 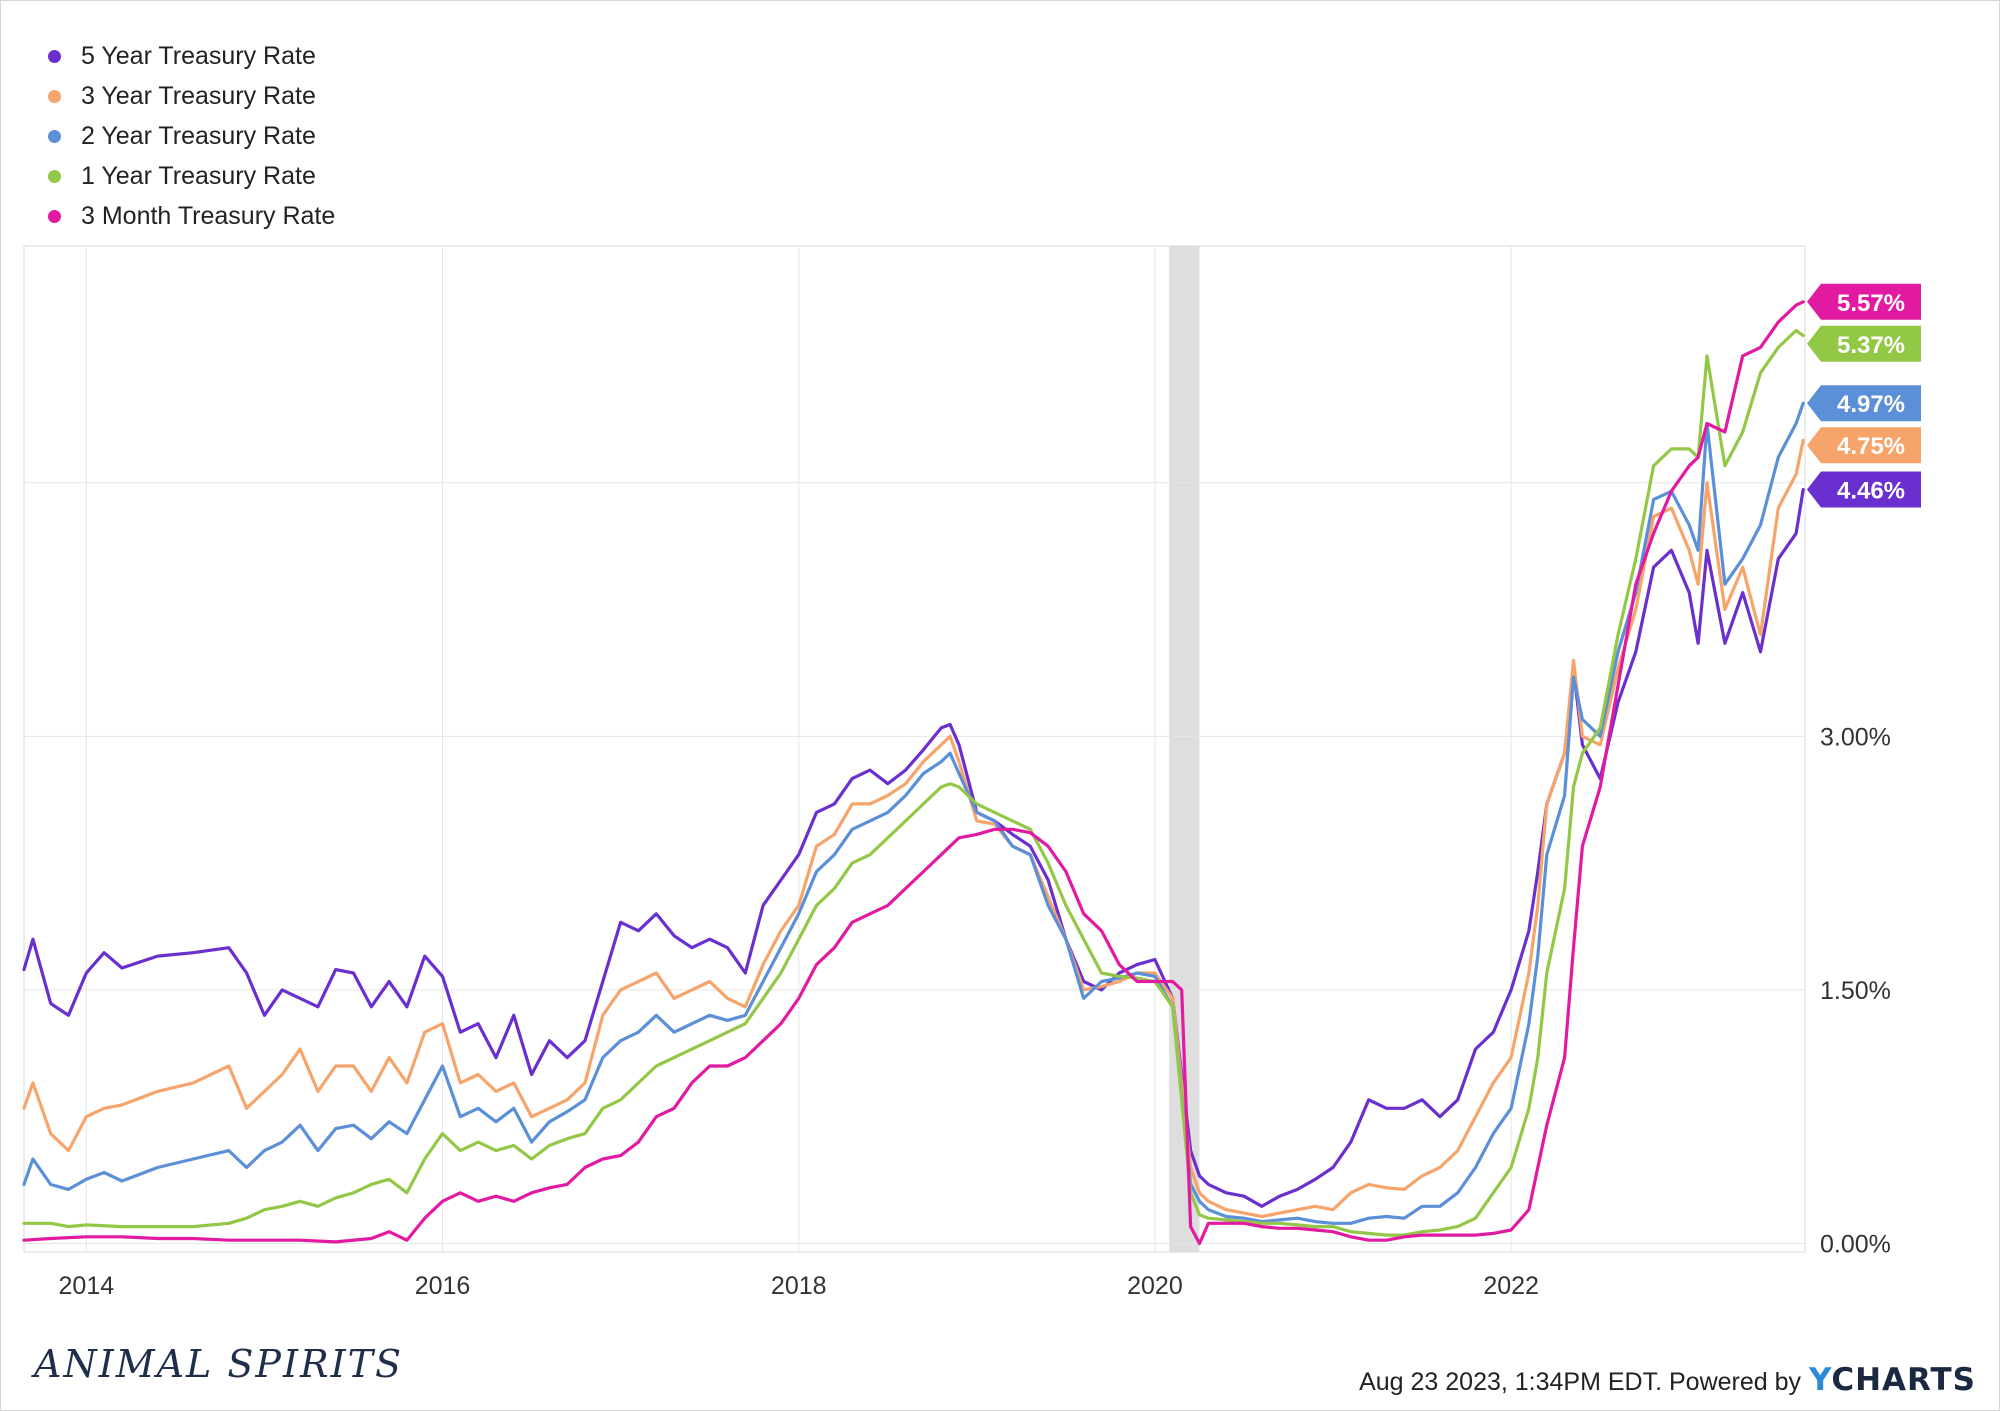 I want to click on legend-item-3-year: 3 Year Treasury Rate, so click(x=191, y=96).